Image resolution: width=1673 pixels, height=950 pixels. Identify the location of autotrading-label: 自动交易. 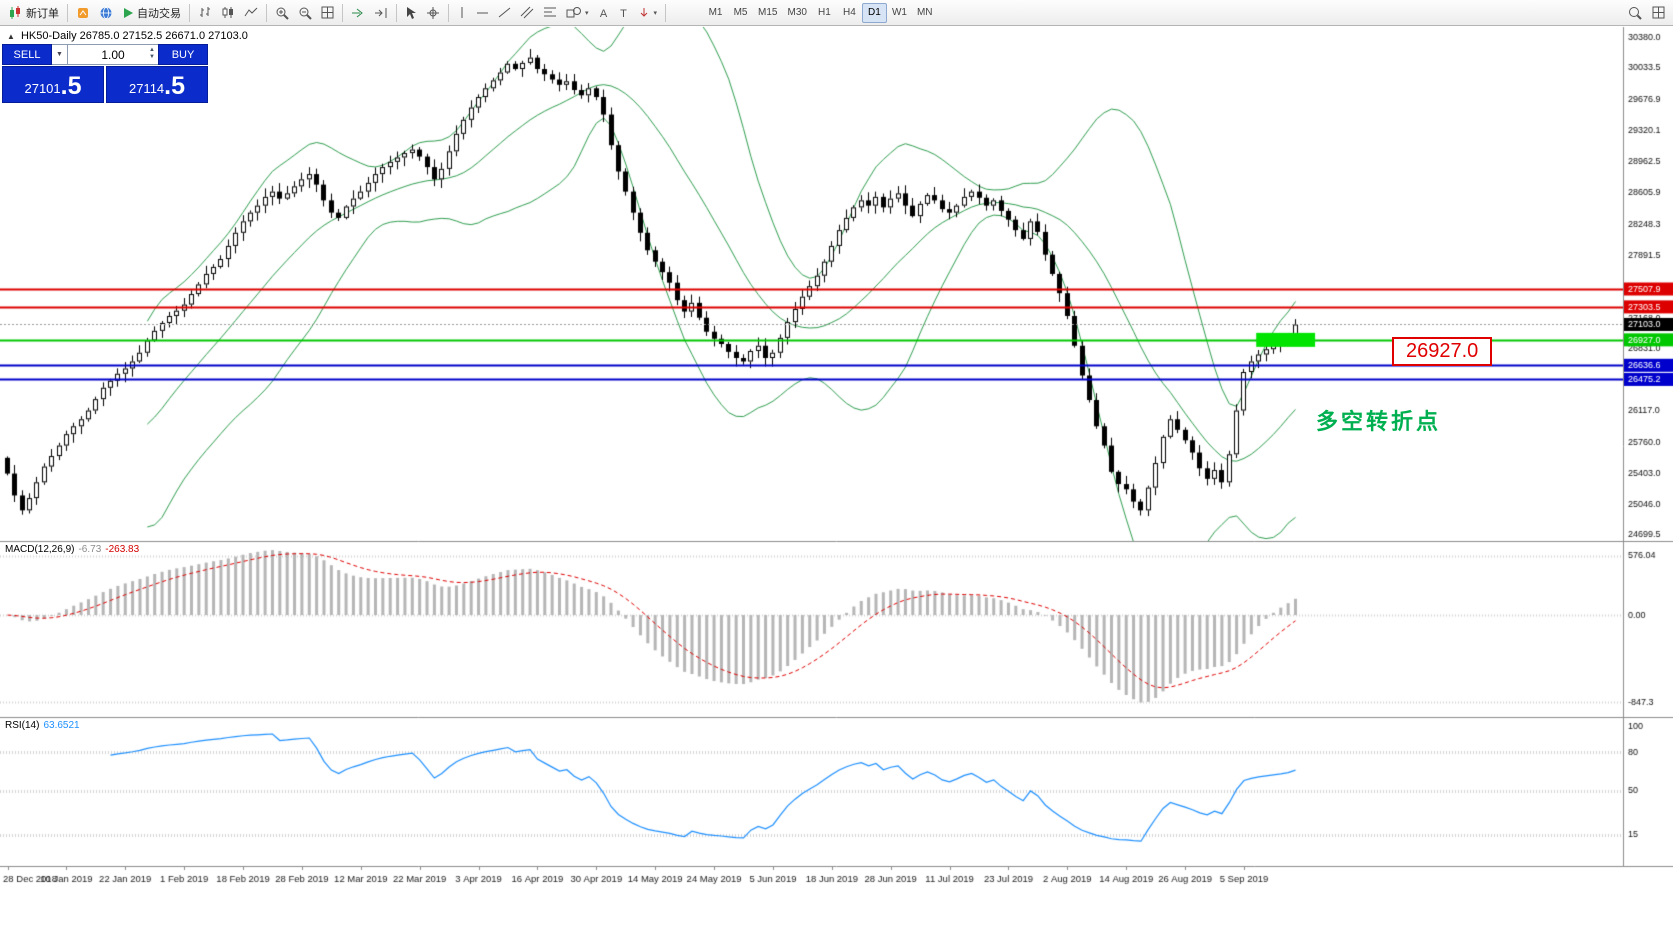
(159, 13).